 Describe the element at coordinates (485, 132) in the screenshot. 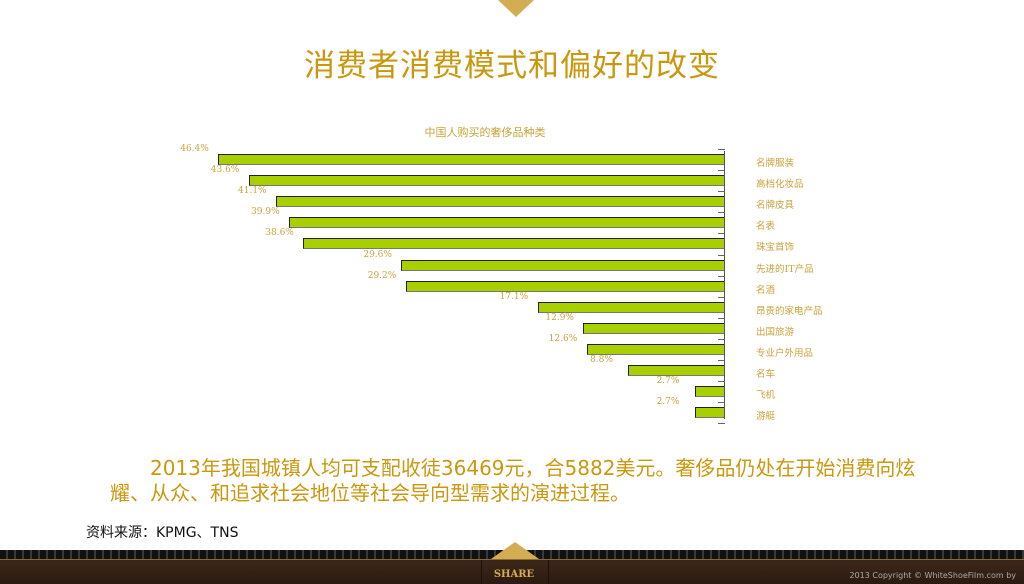

I see `chart-title: 中国人购买的奢侈品种类` at that location.